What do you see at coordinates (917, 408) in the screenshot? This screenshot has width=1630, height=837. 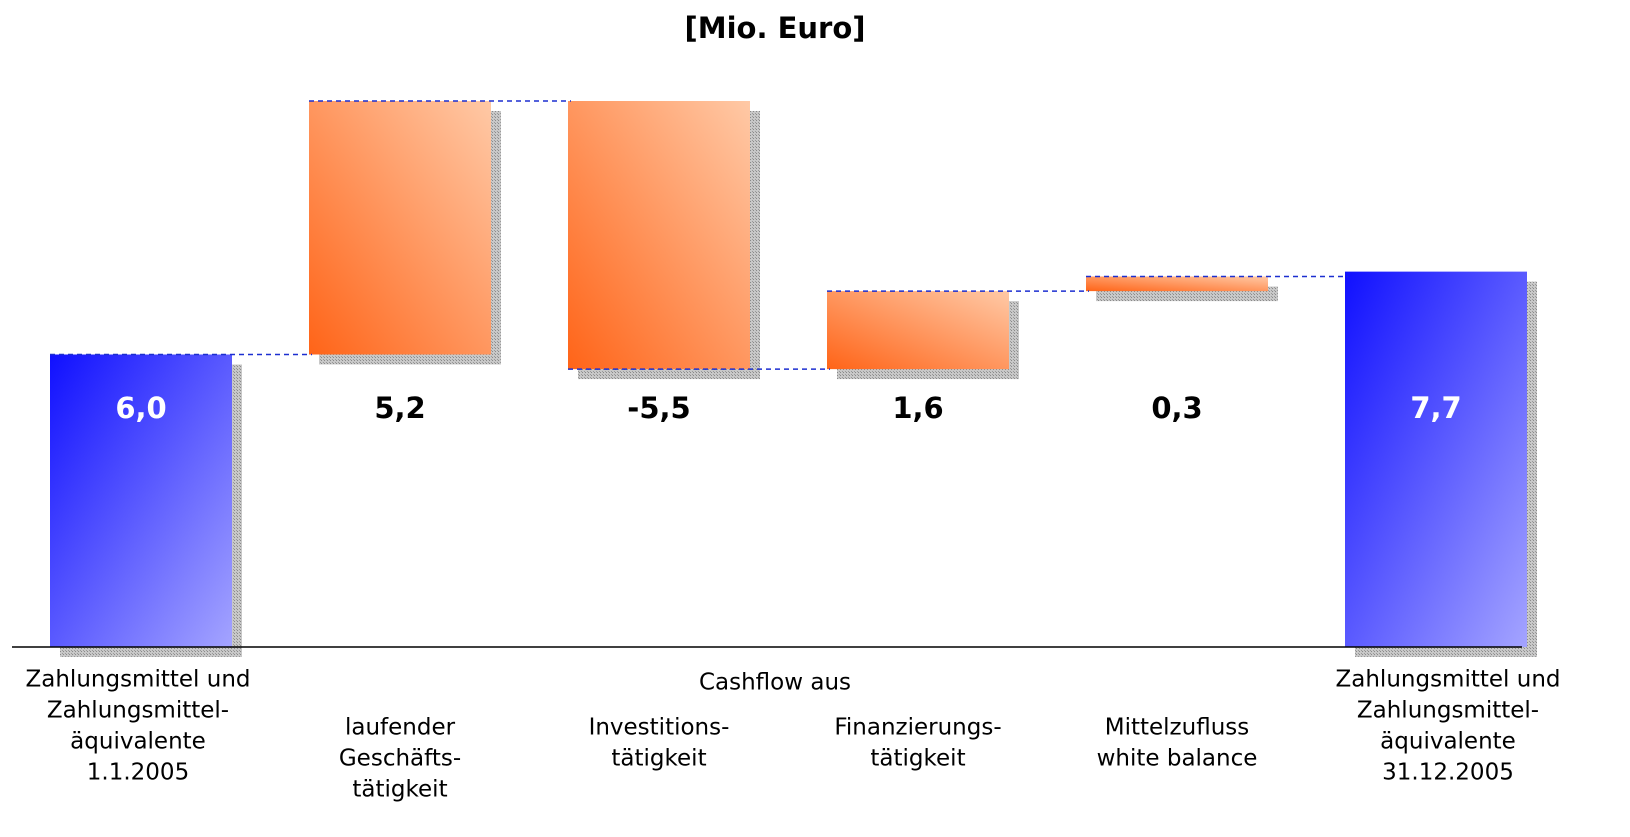 I see `value-label: 1,6` at bounding box center [917, 408].